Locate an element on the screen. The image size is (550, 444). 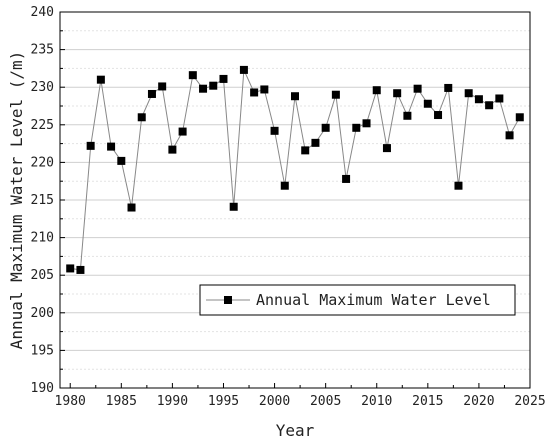
y-tick-label: 190 is located at coordinates (42, 388).